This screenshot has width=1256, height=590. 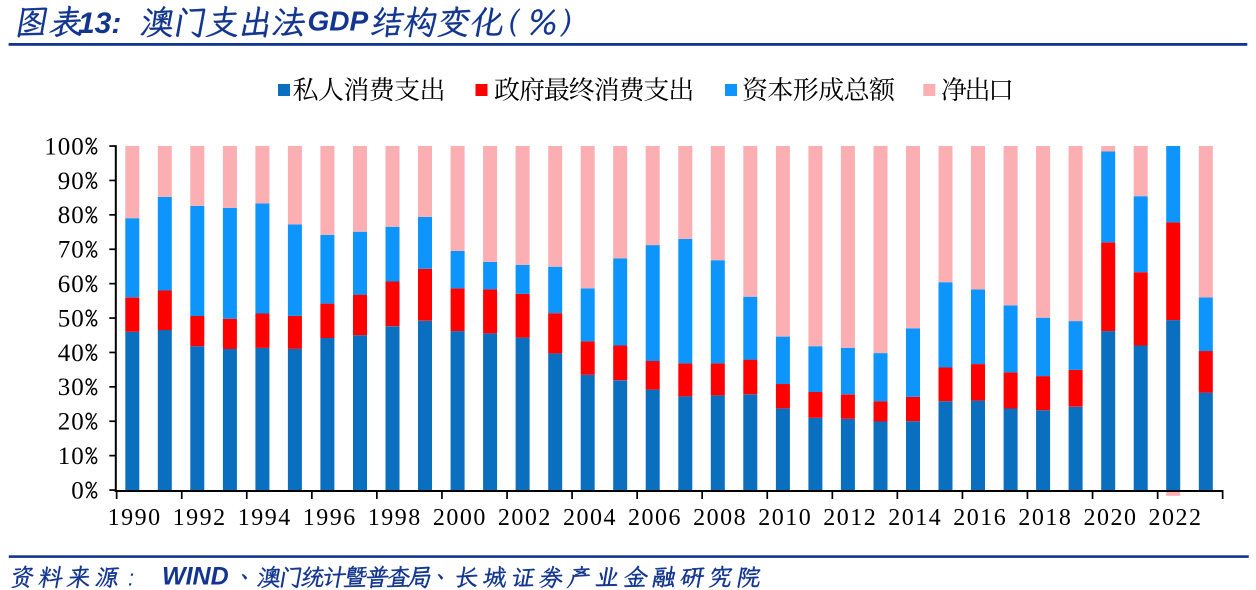 I want to click on svg-text: 1994, so click(x=265, y=518).